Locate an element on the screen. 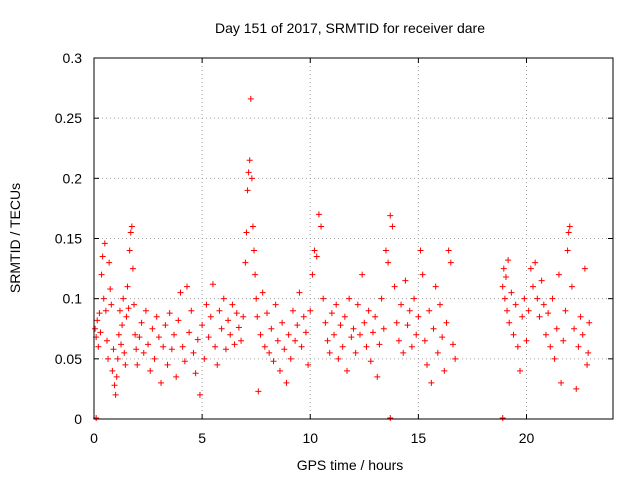 The image size is (640, 480). x-tick-label: 15 is located at coordinates (419, 438).